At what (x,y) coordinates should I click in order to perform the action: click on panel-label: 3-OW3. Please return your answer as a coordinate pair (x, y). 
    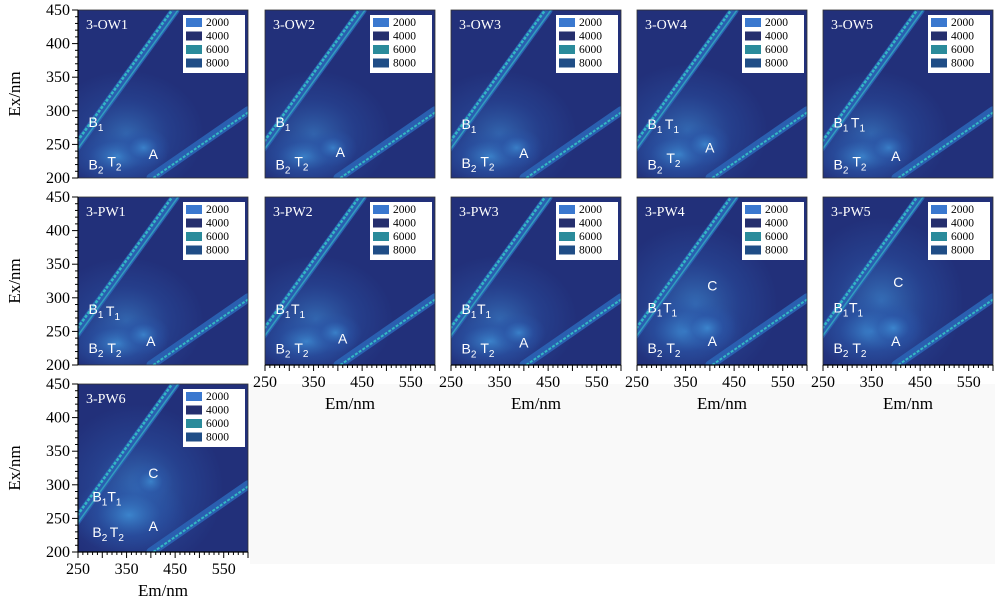
    Looking at the image, I should click on (480, 25).